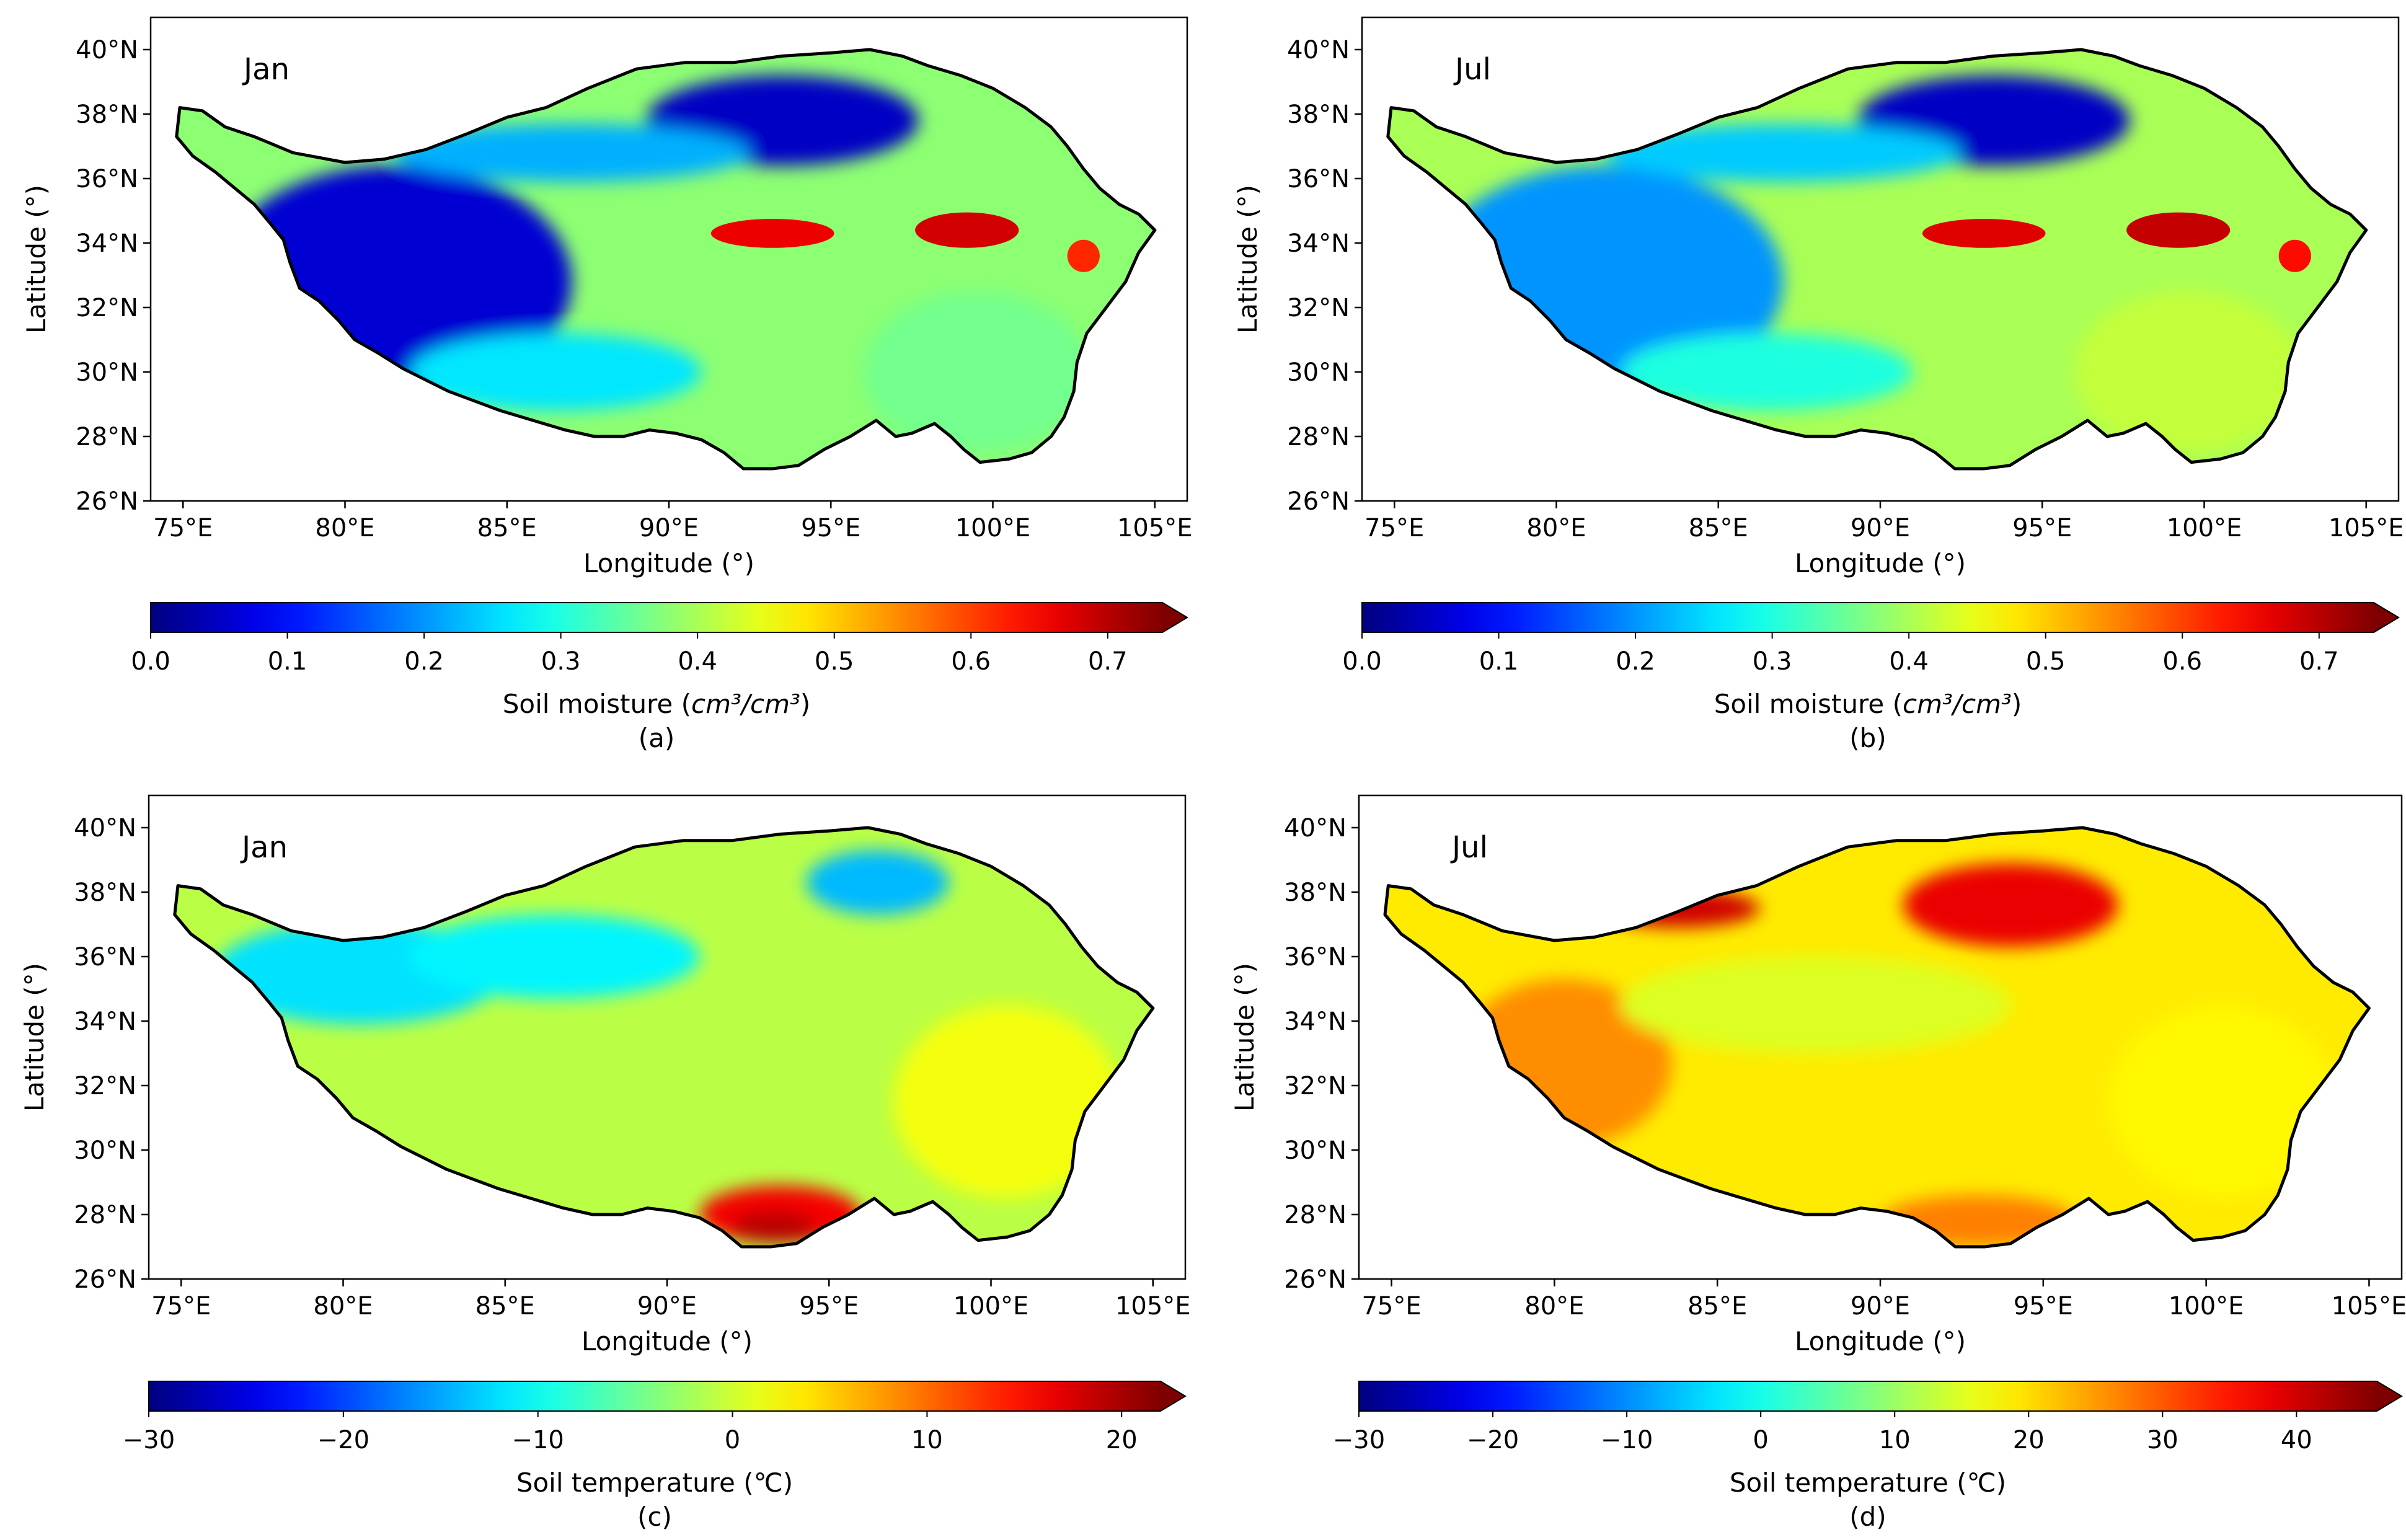  What do you see at coordinates (967, 230) in the screenshot?
I see `region-wet-patch-east` at bounding box center [967, 230].